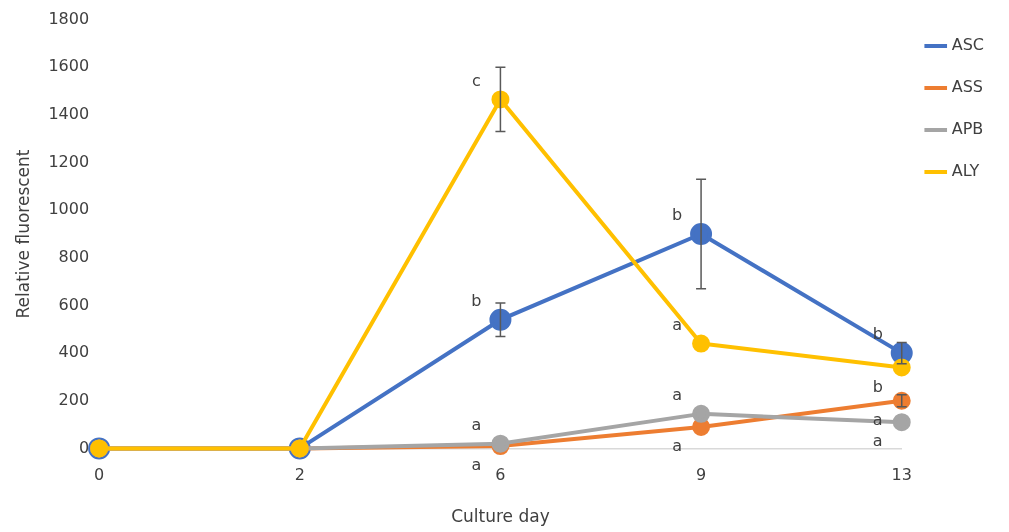 Image resolution: width=1009 pixels, height=532 pixels. I want to click on legend-label: ASC, so click(968, 45).